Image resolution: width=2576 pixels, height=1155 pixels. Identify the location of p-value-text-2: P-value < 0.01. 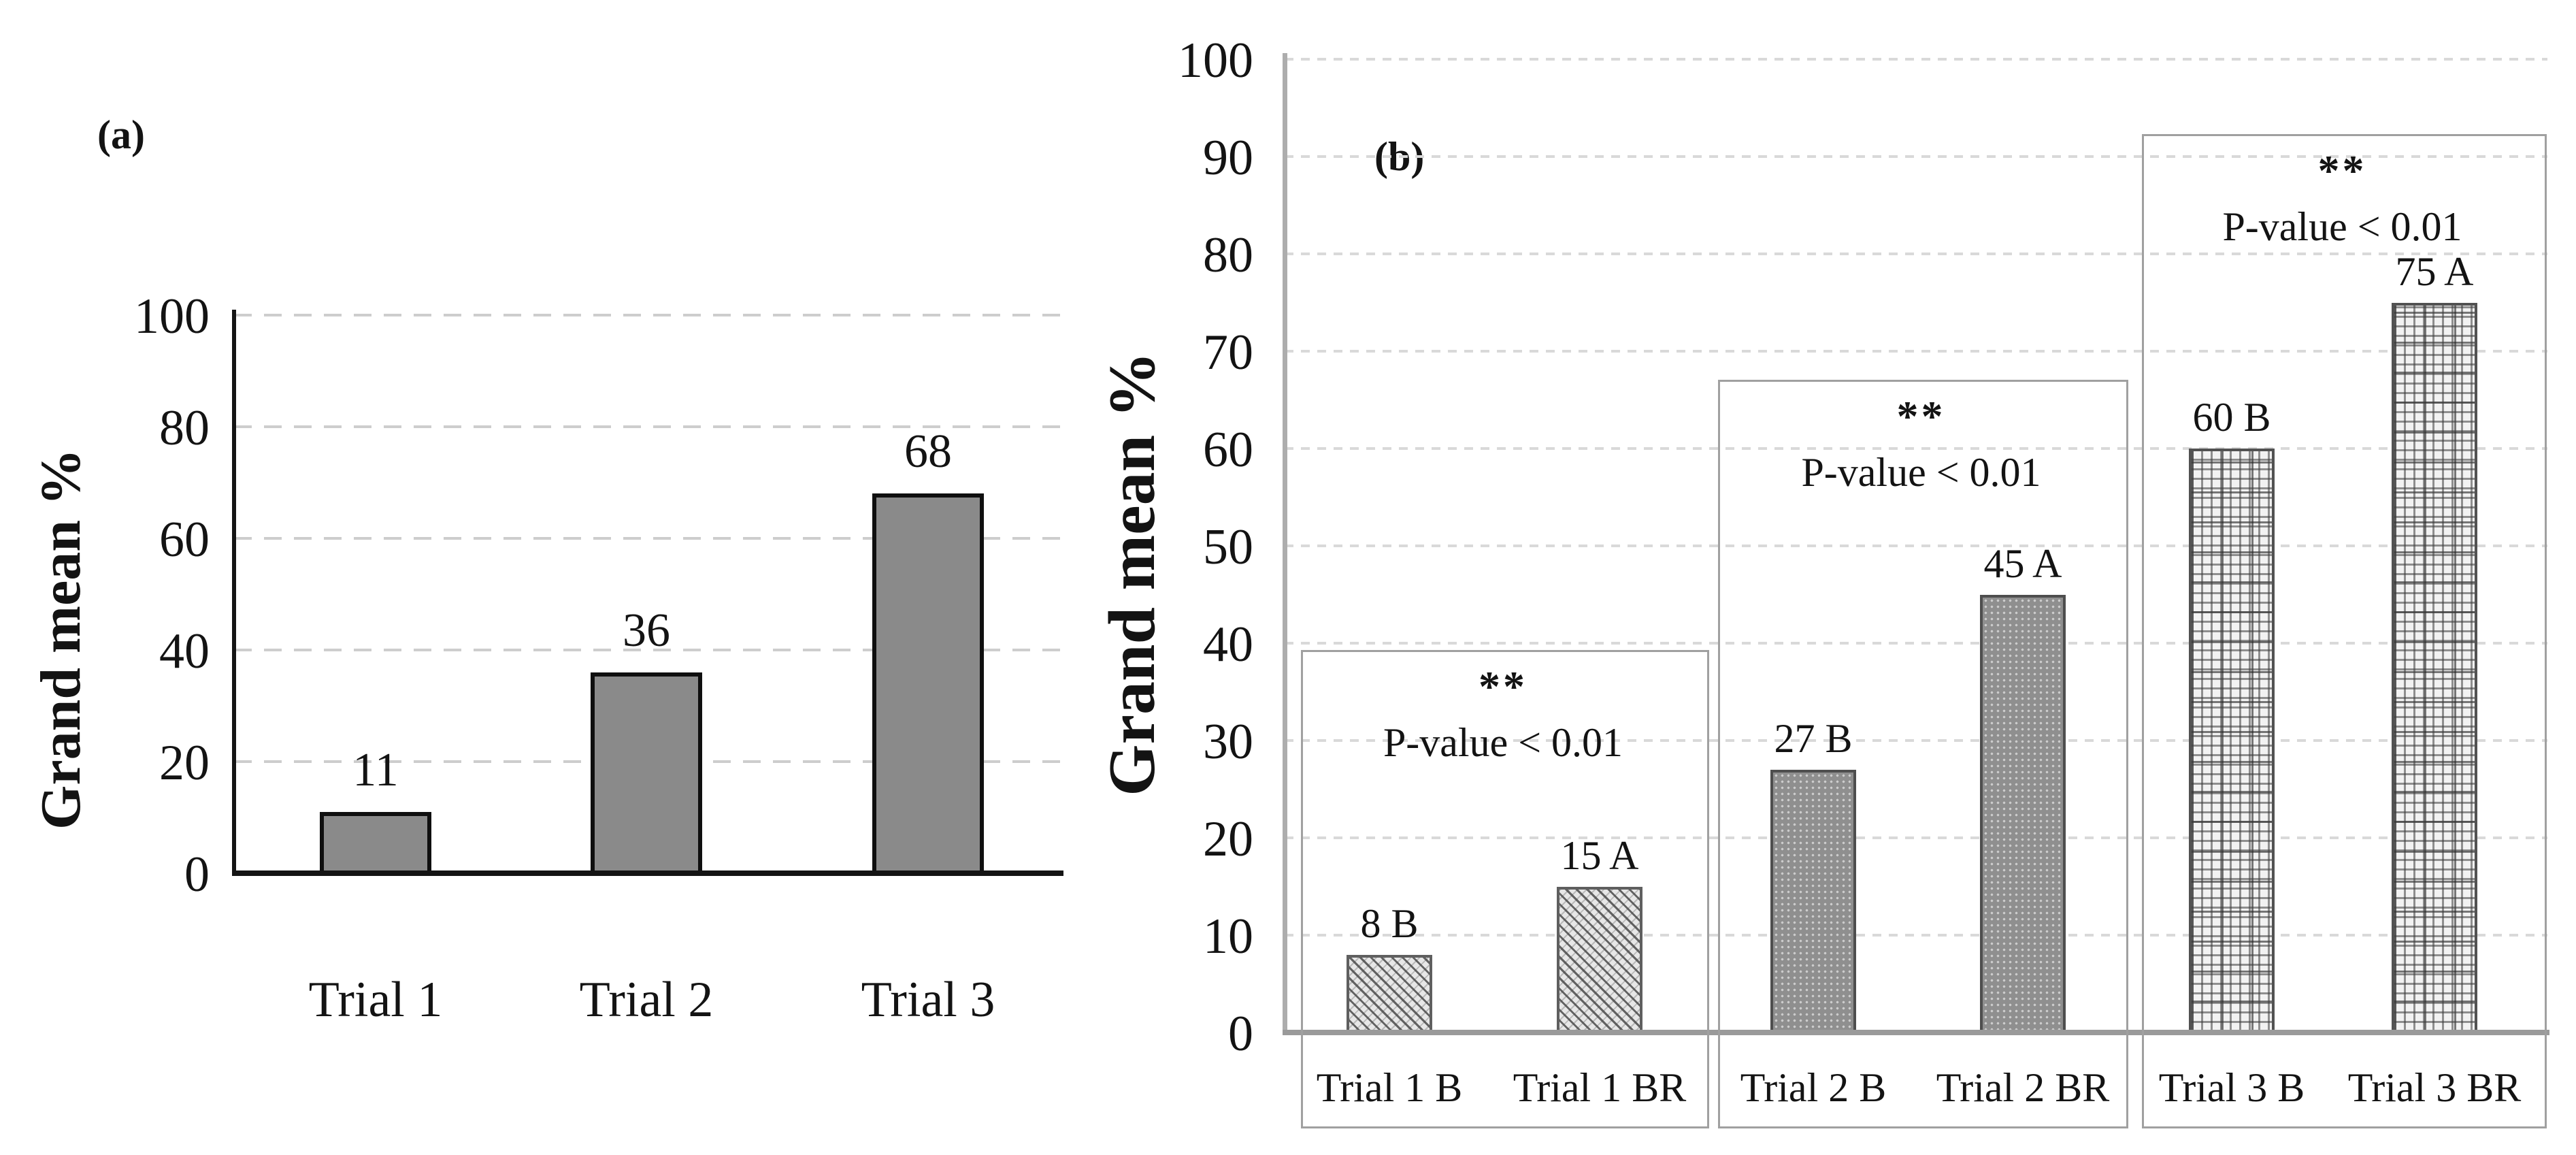
(1921, 473).